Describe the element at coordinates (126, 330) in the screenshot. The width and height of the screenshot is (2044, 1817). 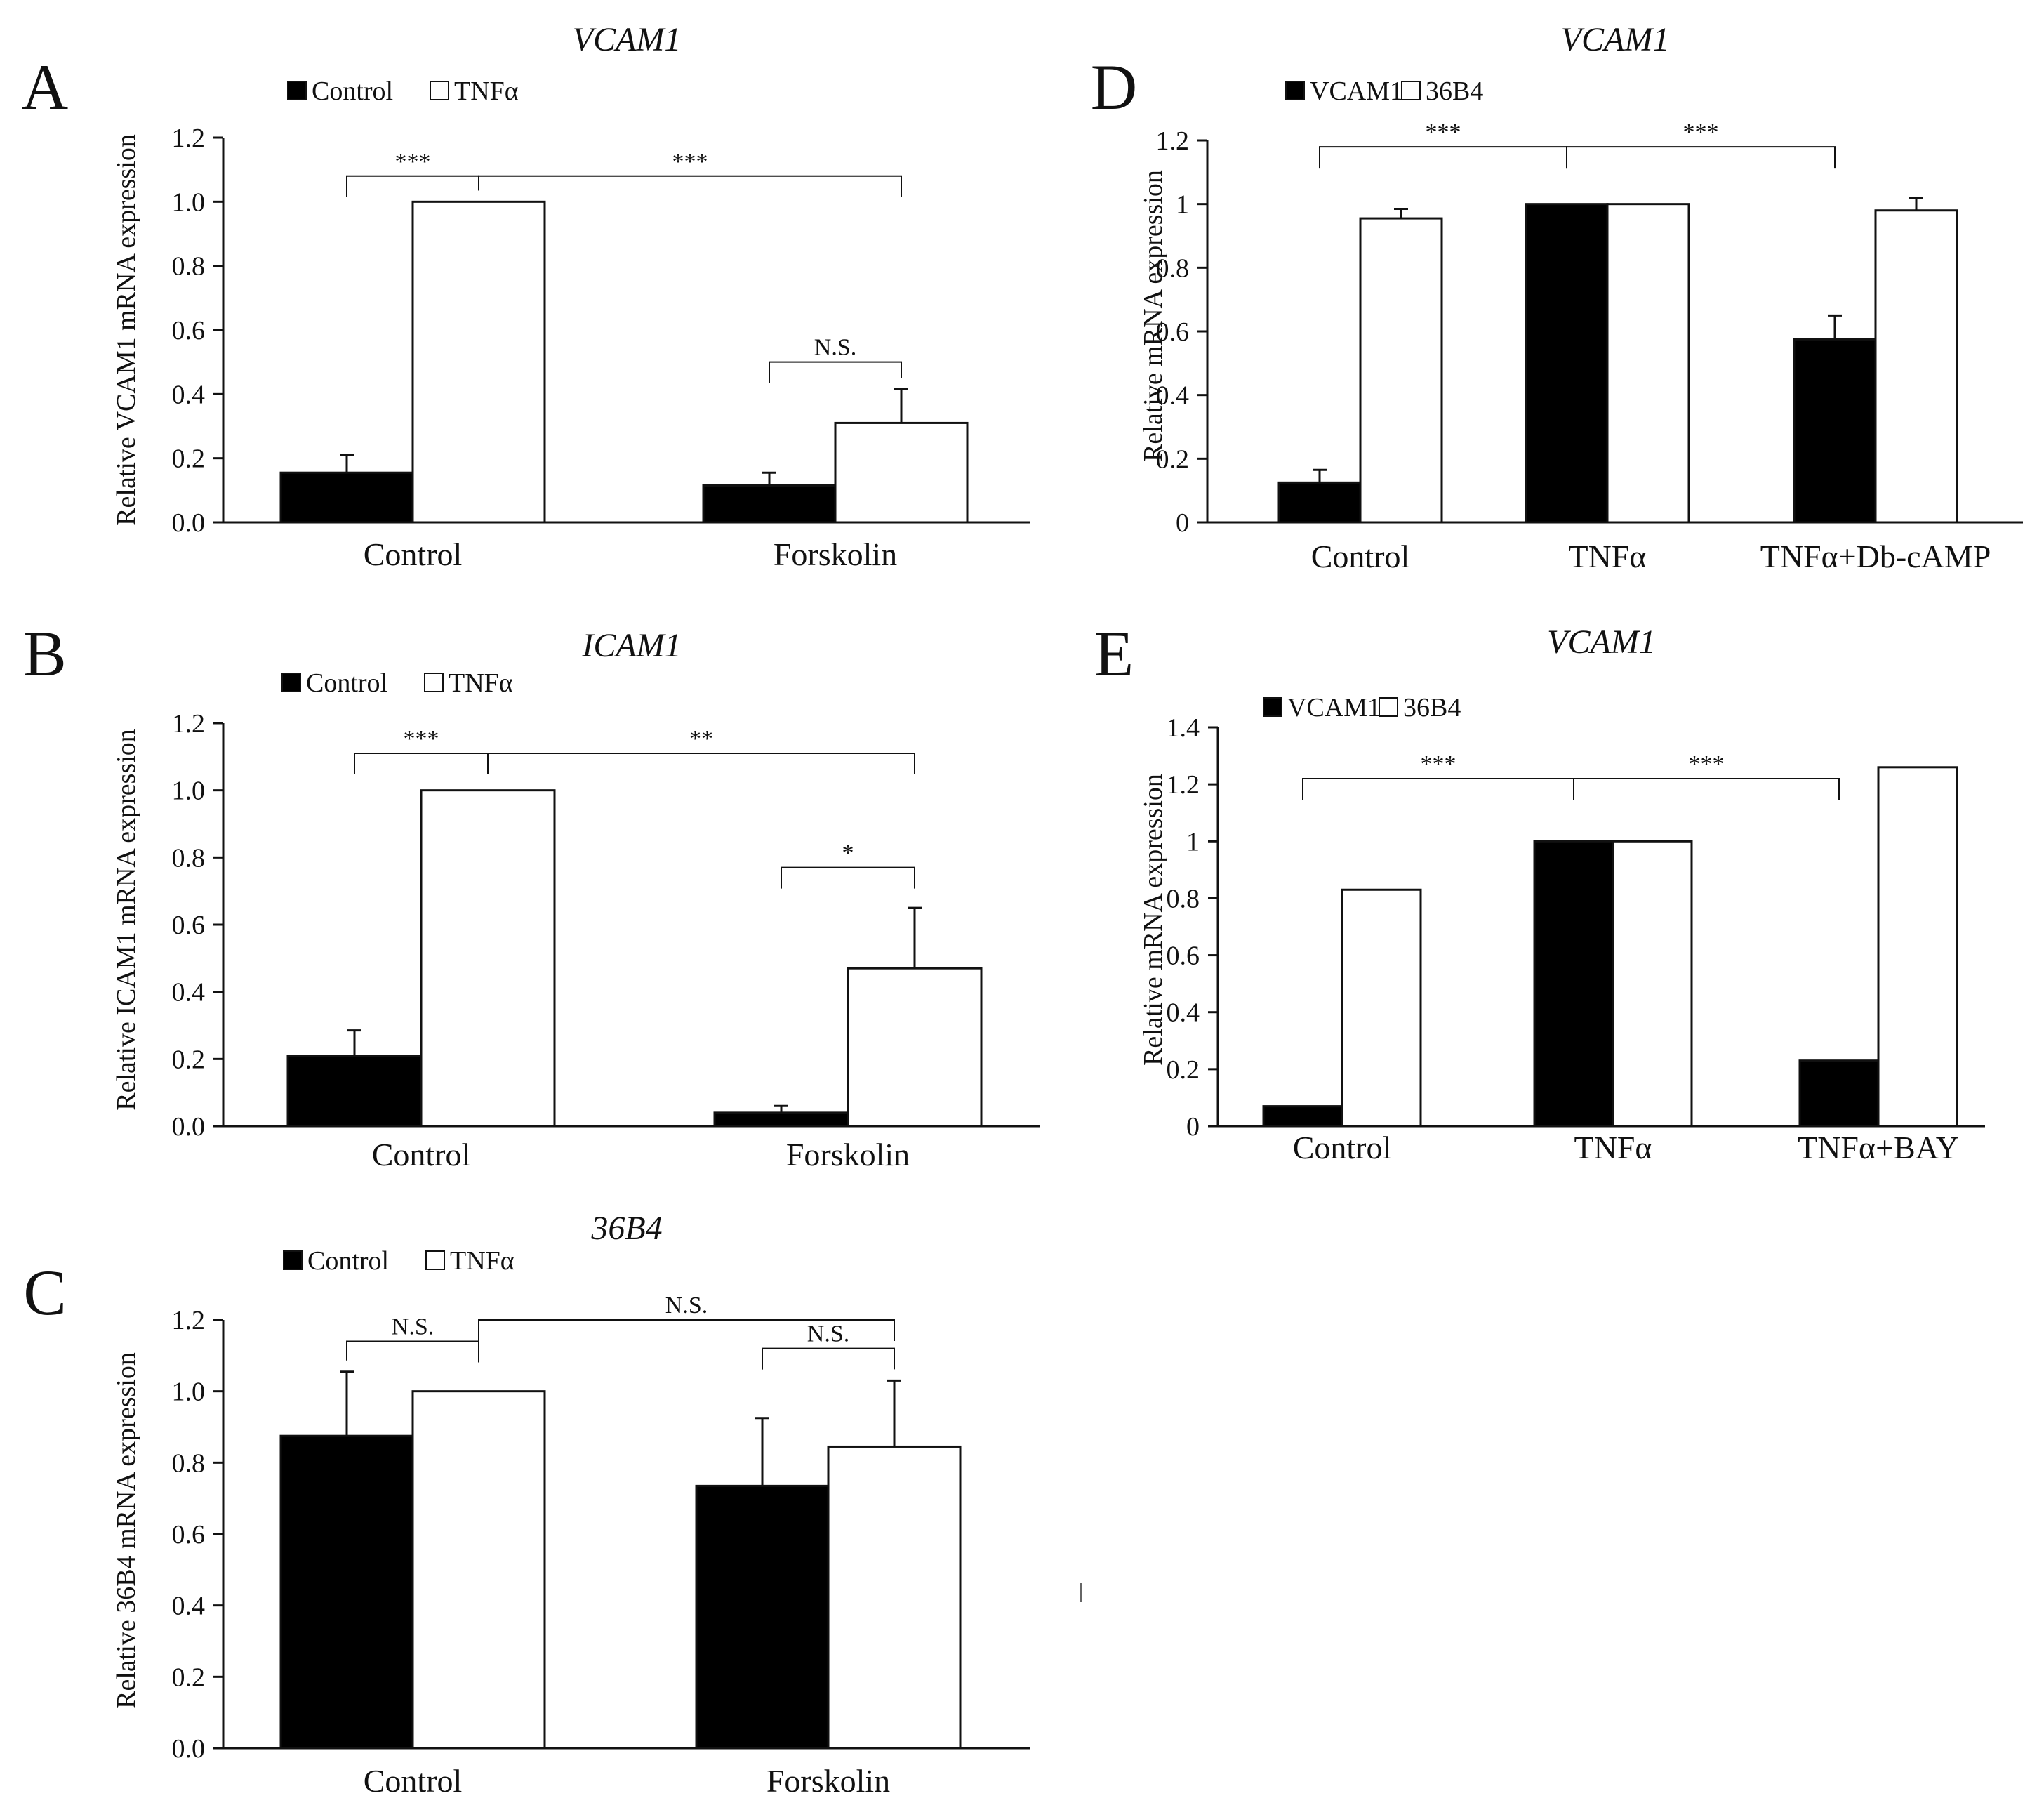
I see `y-axis-label: Relative VCAM1 mRNA expression` at that location.